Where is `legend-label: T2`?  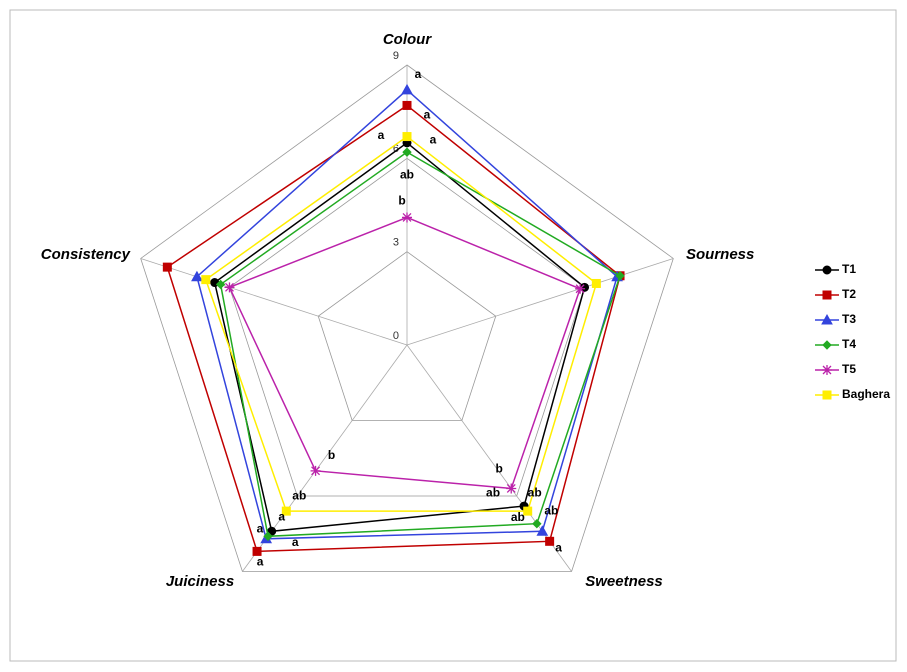
legend-label: T2 is located at coordinates (849, 294).